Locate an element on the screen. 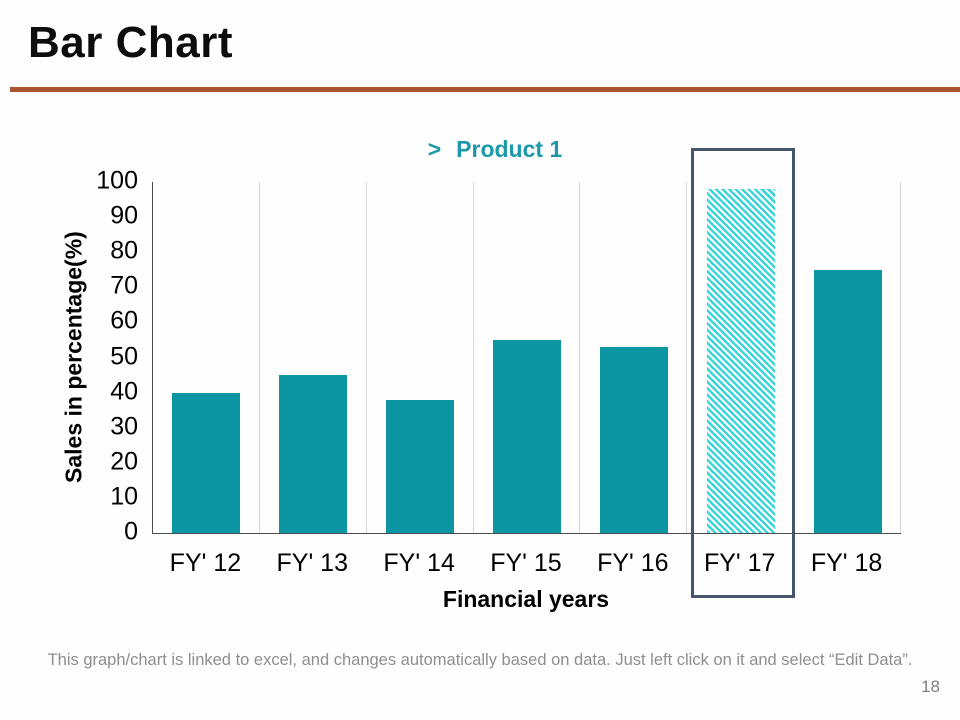  x-tick-label: FY' 17 is located at coordinates (739, 563).